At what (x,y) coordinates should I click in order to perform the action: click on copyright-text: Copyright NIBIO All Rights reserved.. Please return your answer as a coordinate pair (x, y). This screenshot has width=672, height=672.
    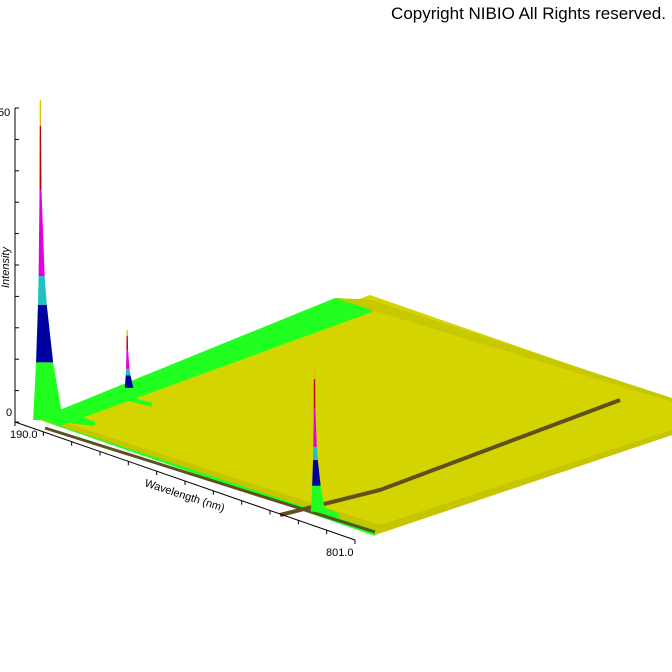
    Looking at the image, I should click on (528, 13).